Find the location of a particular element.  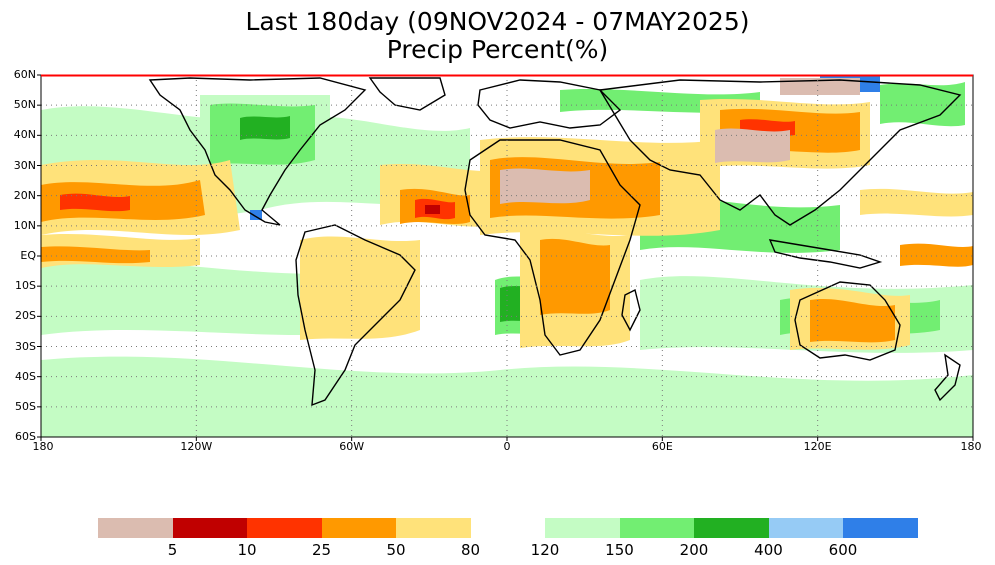

greenland-outline is located at coordinates (407, 94).